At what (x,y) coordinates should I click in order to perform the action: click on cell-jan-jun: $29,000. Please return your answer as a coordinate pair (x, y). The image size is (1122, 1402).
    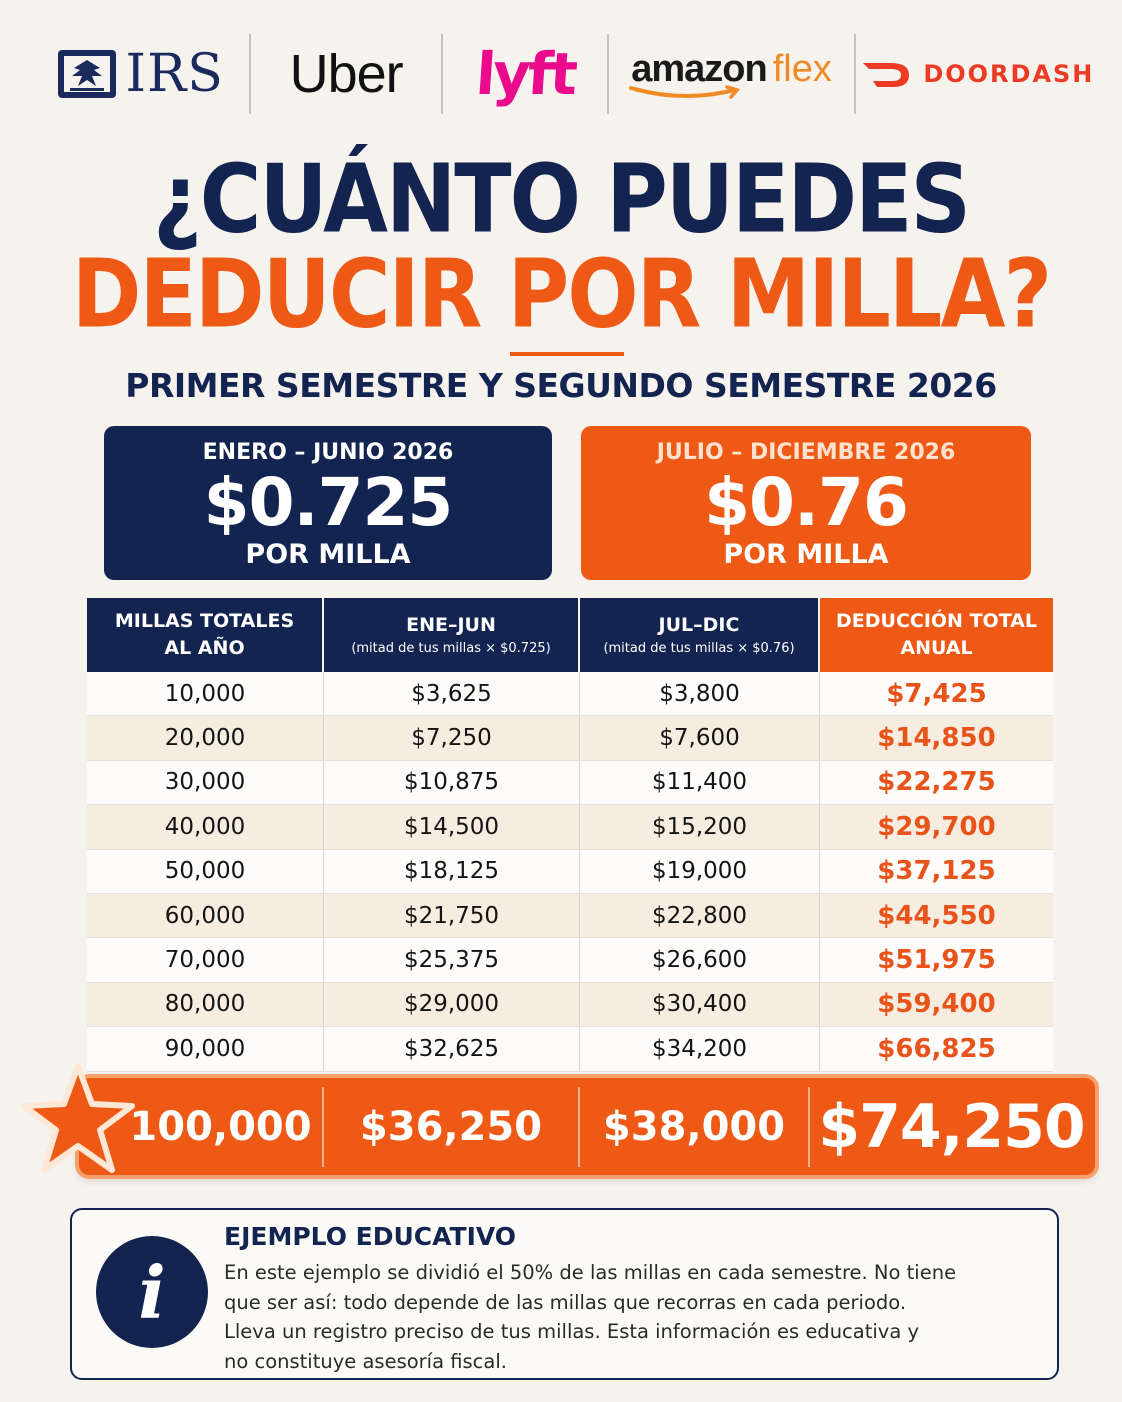
    Looking at the image, I should click on (452, 1005).